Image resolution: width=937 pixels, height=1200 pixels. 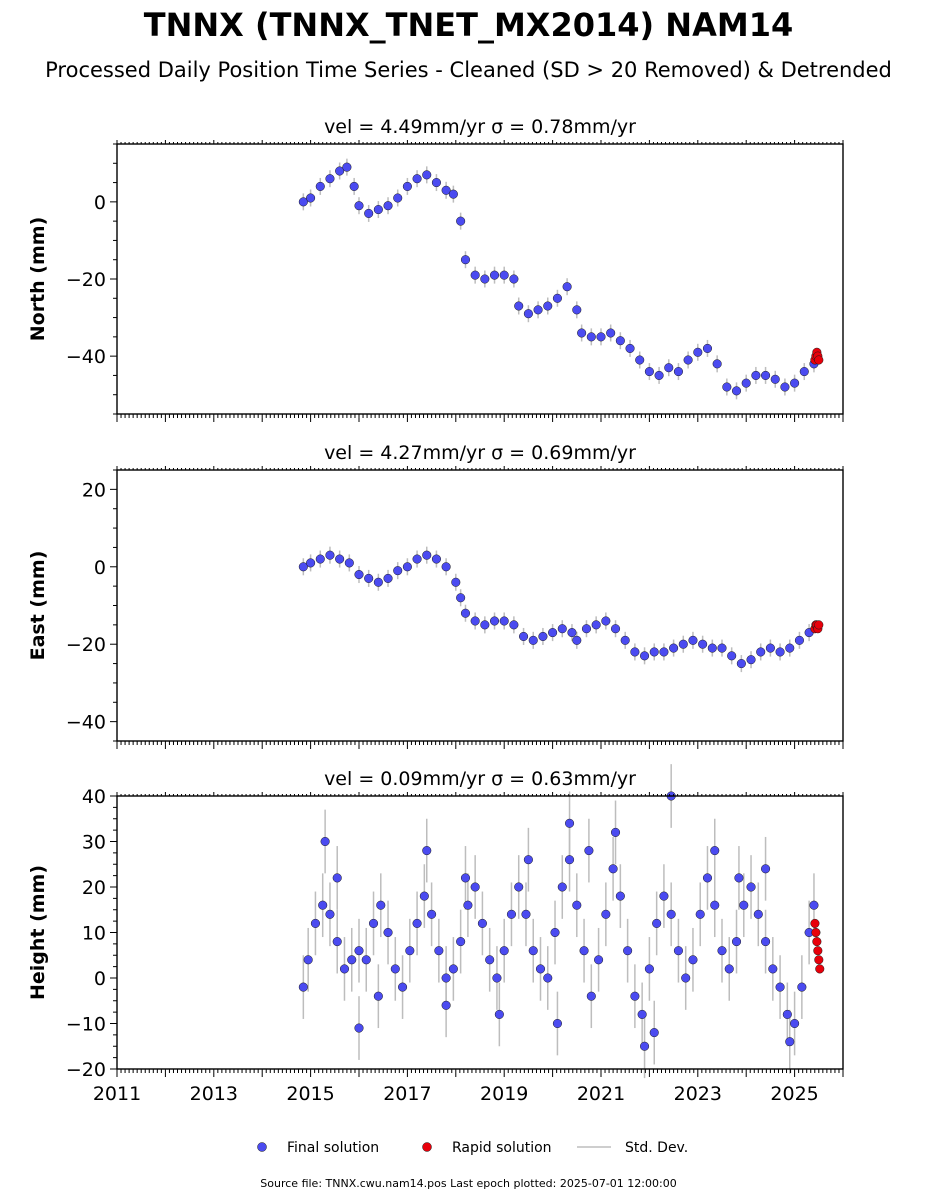 I want to click on x-tick-label: 2017, so click(x=407, y=1094).